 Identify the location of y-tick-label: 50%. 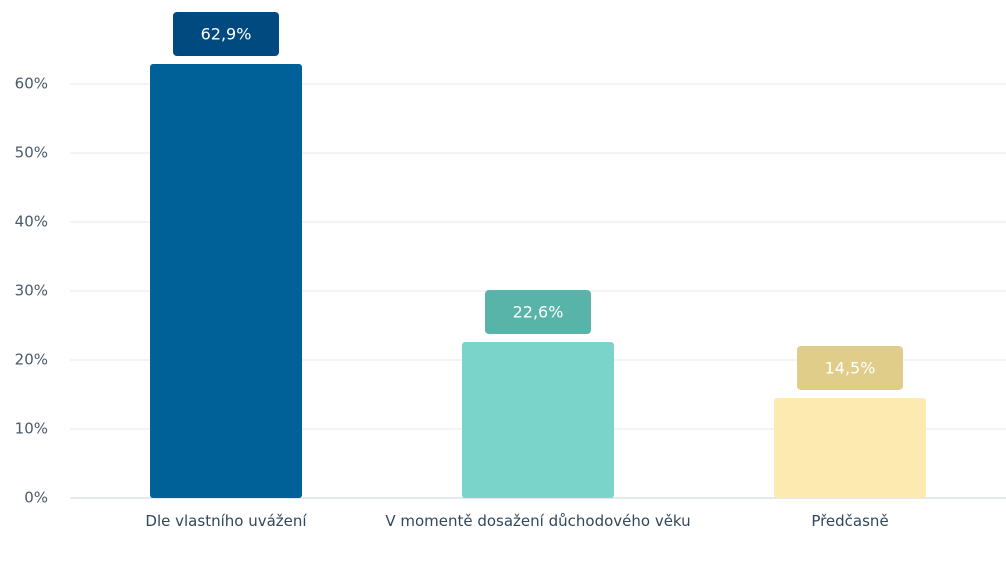
(31, 153).